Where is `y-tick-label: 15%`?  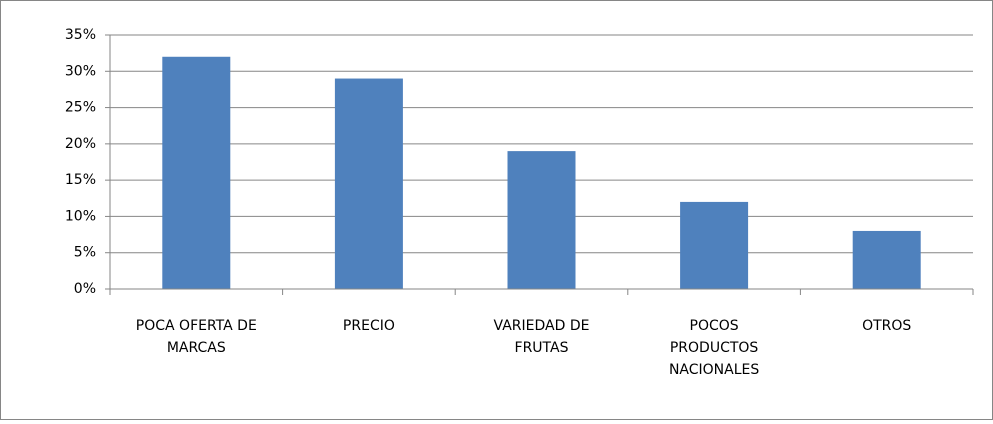
y-tick-label: 15% is located at coordinates (80, 180).